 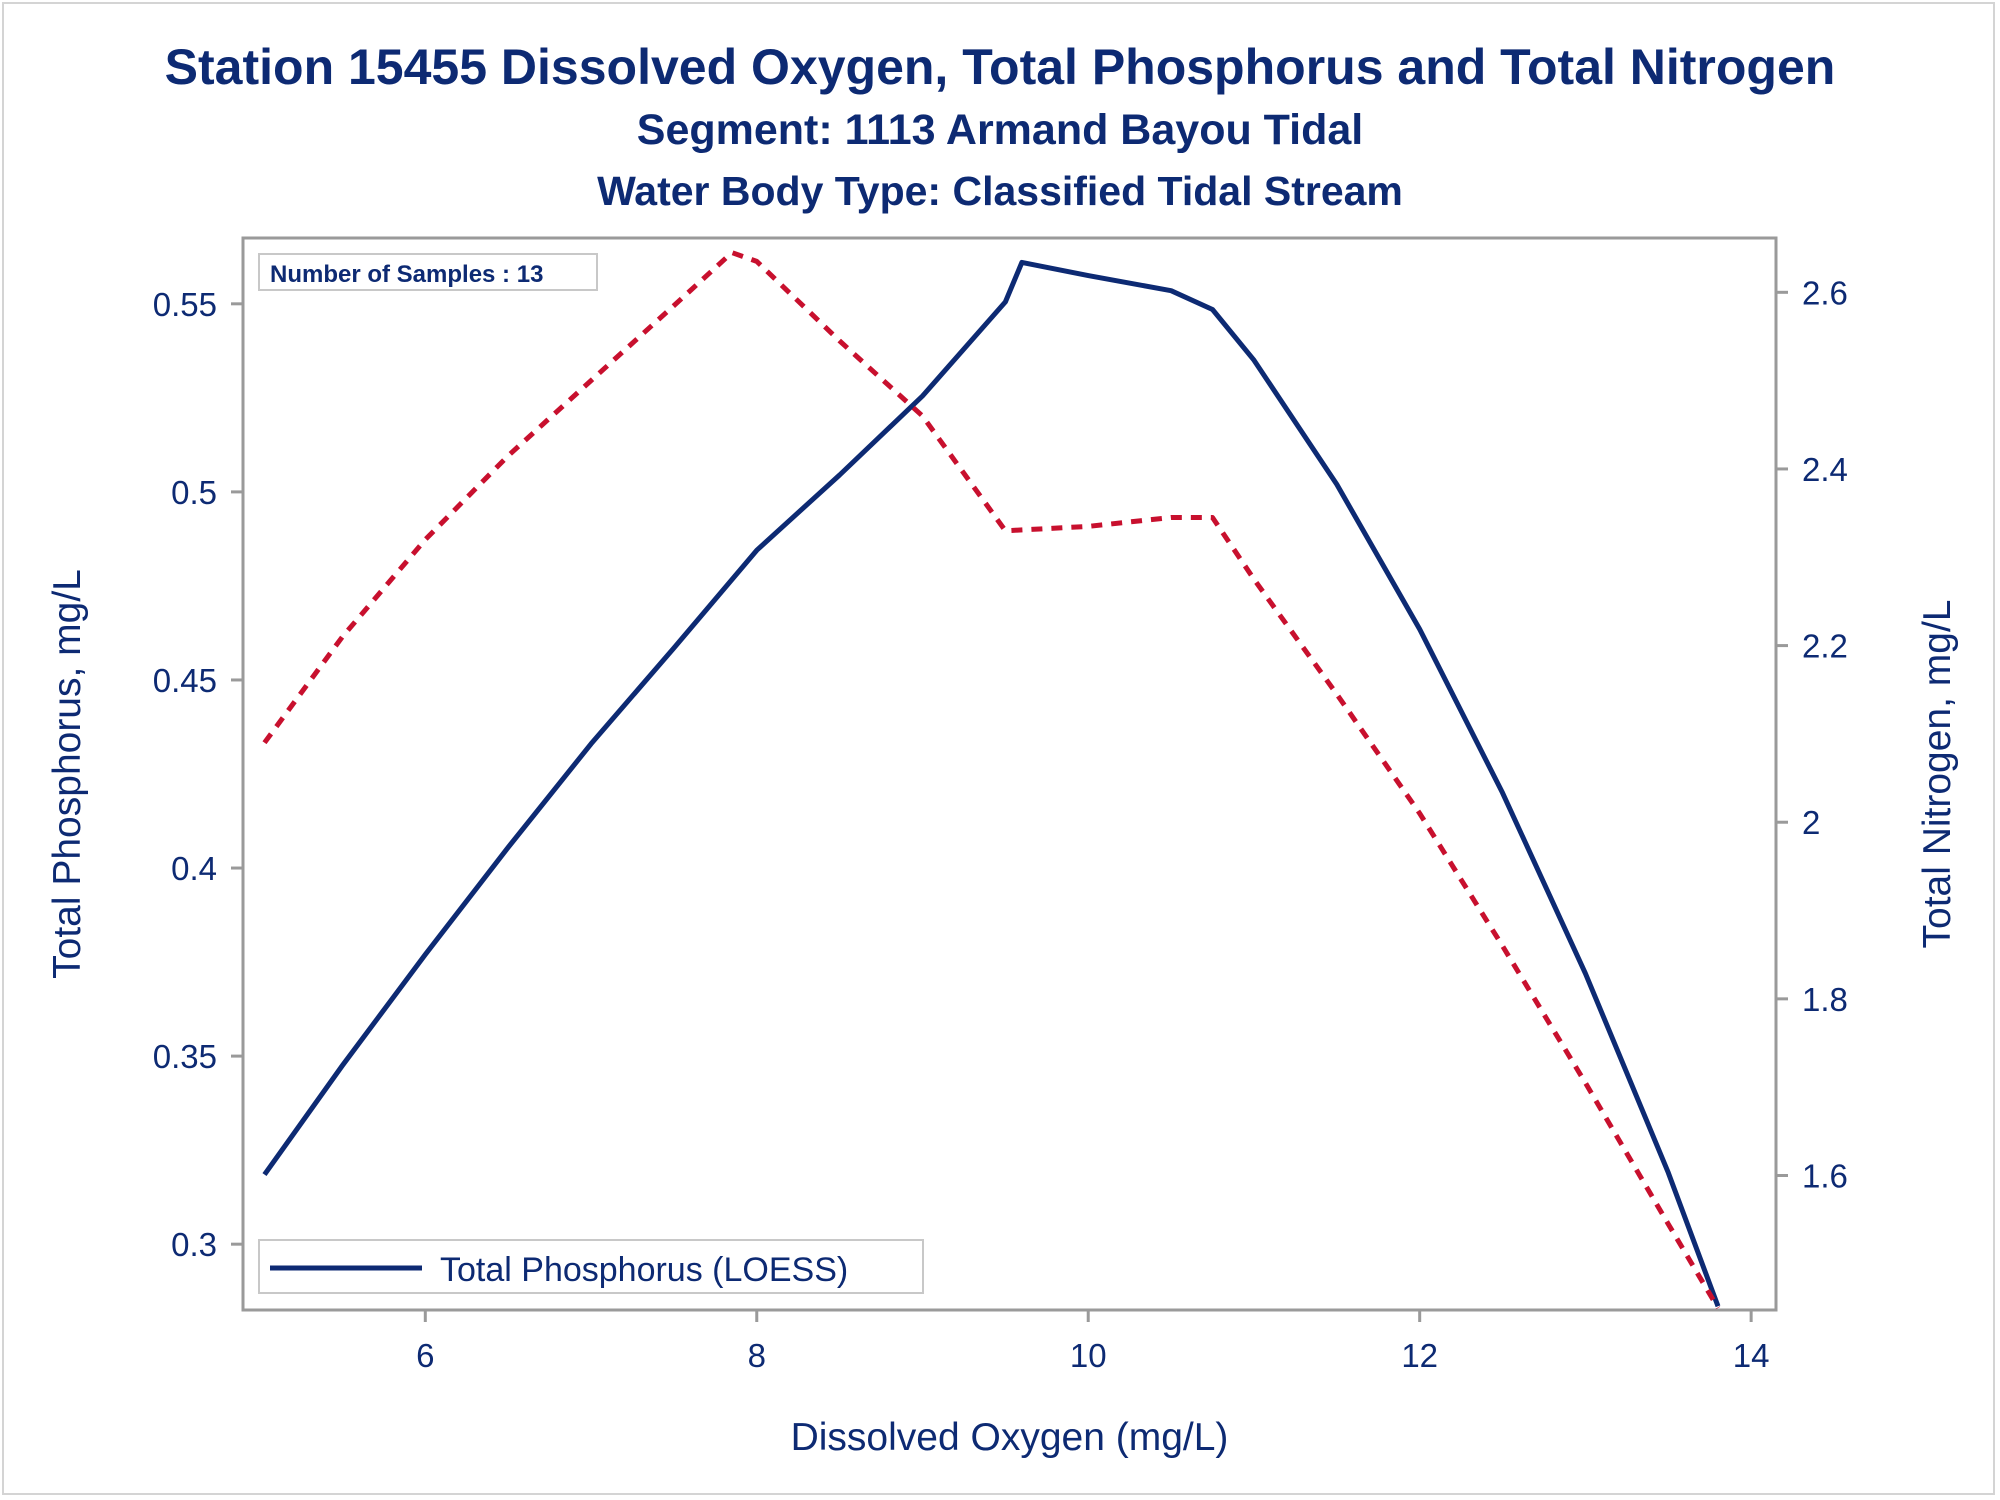 I want to click on y-left-tick-label: 0.35, so click(x=185, y=1056).